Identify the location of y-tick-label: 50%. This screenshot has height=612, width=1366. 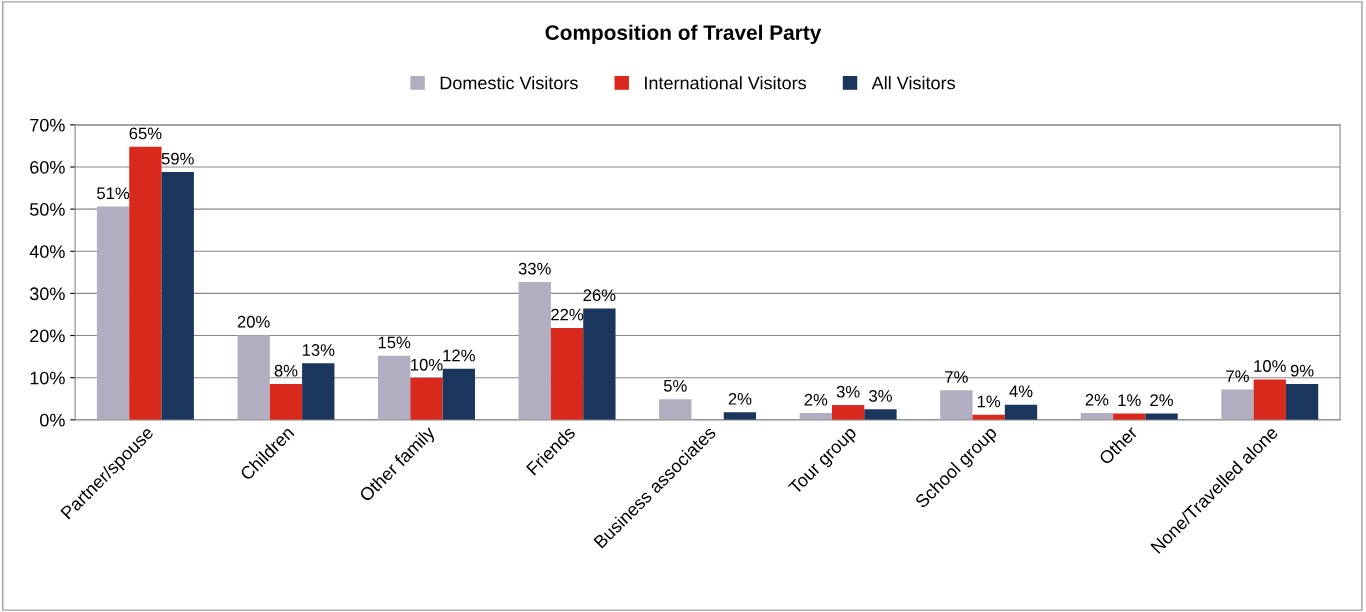
(47, 209).